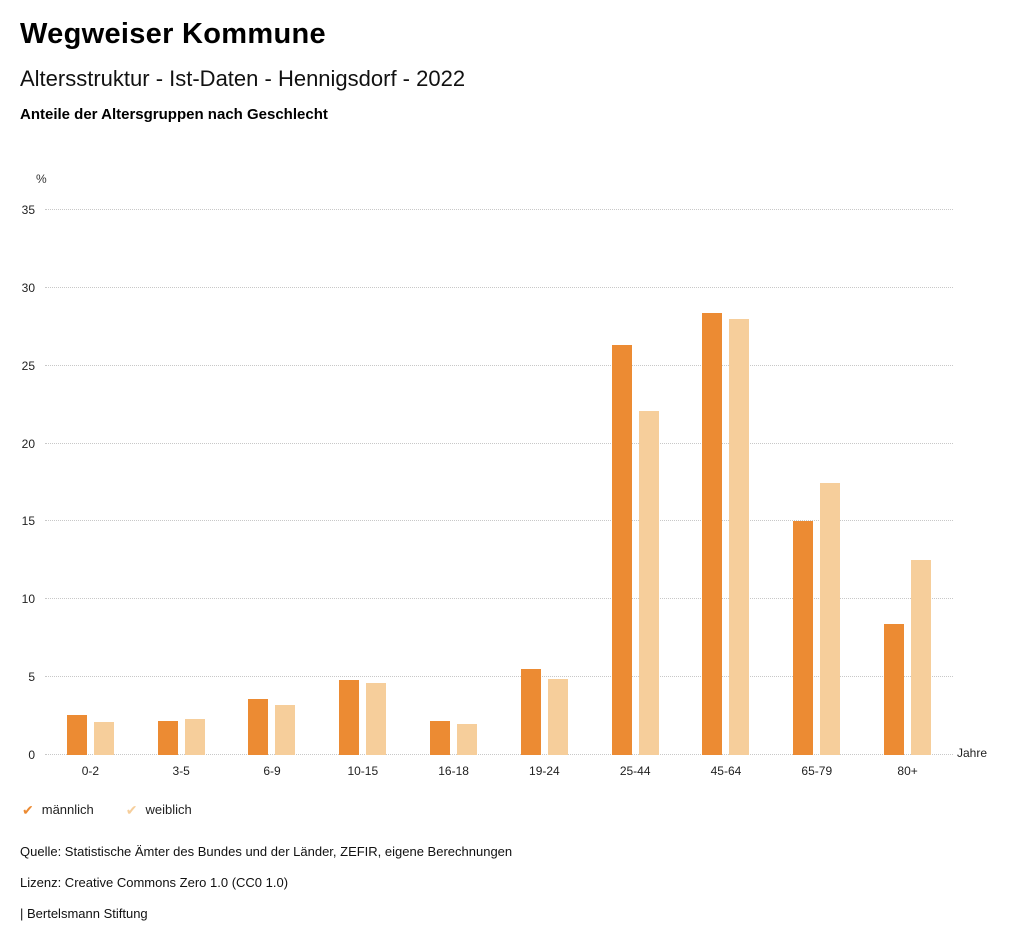 The width and height of the screenshot is (1024, 946). Describe the element at coordinates (803, 638) in the screenshot. I see `bar-männlich-65-79` at that location.